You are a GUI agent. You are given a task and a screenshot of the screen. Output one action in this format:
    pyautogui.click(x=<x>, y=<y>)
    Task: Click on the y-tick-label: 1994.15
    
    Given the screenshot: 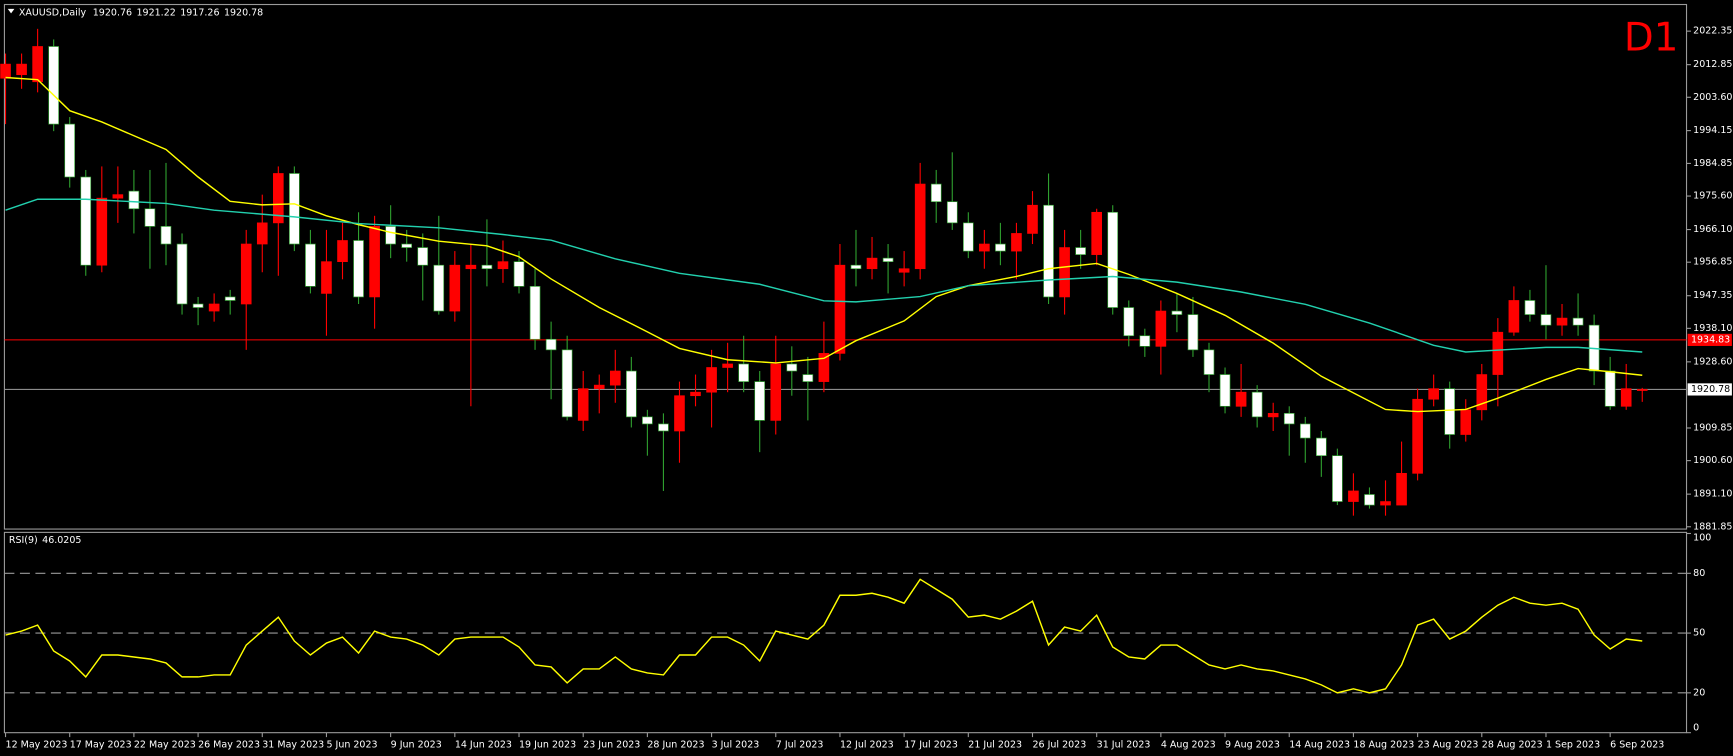 What is the action you would take?
    pyautogui.click(x=1712, y=130)
    